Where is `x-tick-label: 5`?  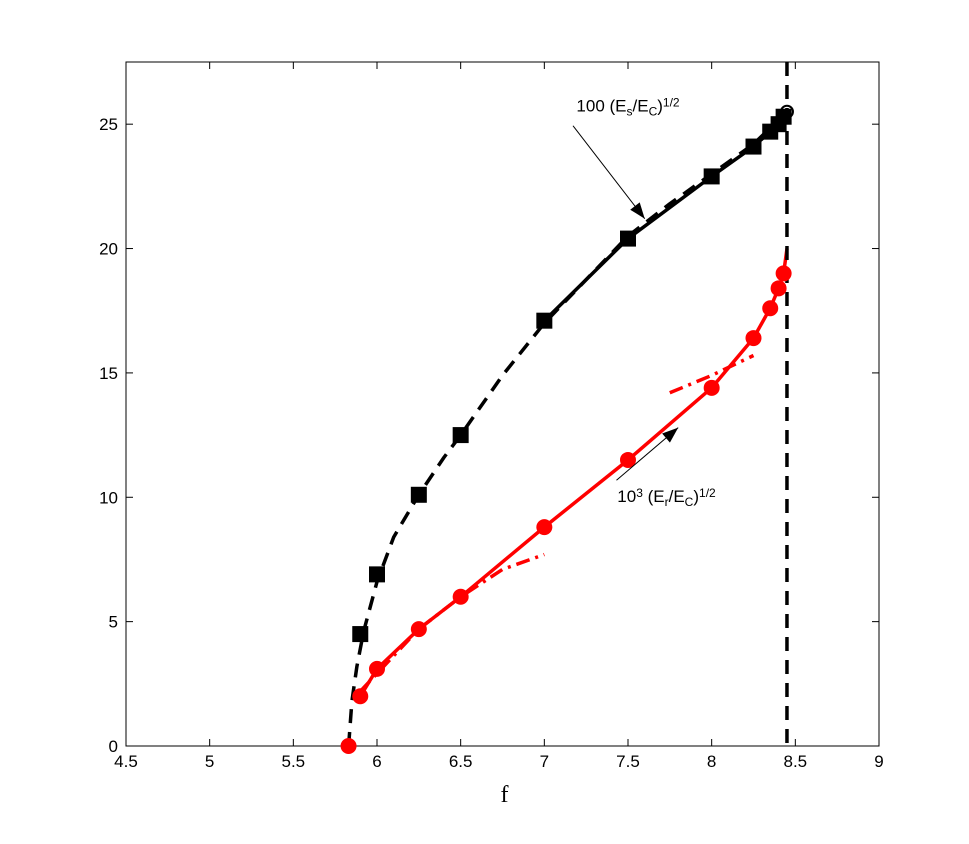
x-tick-label: 5 is located at coordinates (209, 761).